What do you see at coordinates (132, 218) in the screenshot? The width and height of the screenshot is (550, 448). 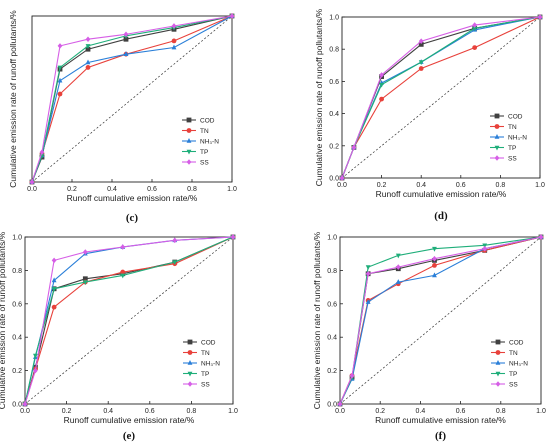 I see `panel-label: (c)` at bounding box center [132, 218].